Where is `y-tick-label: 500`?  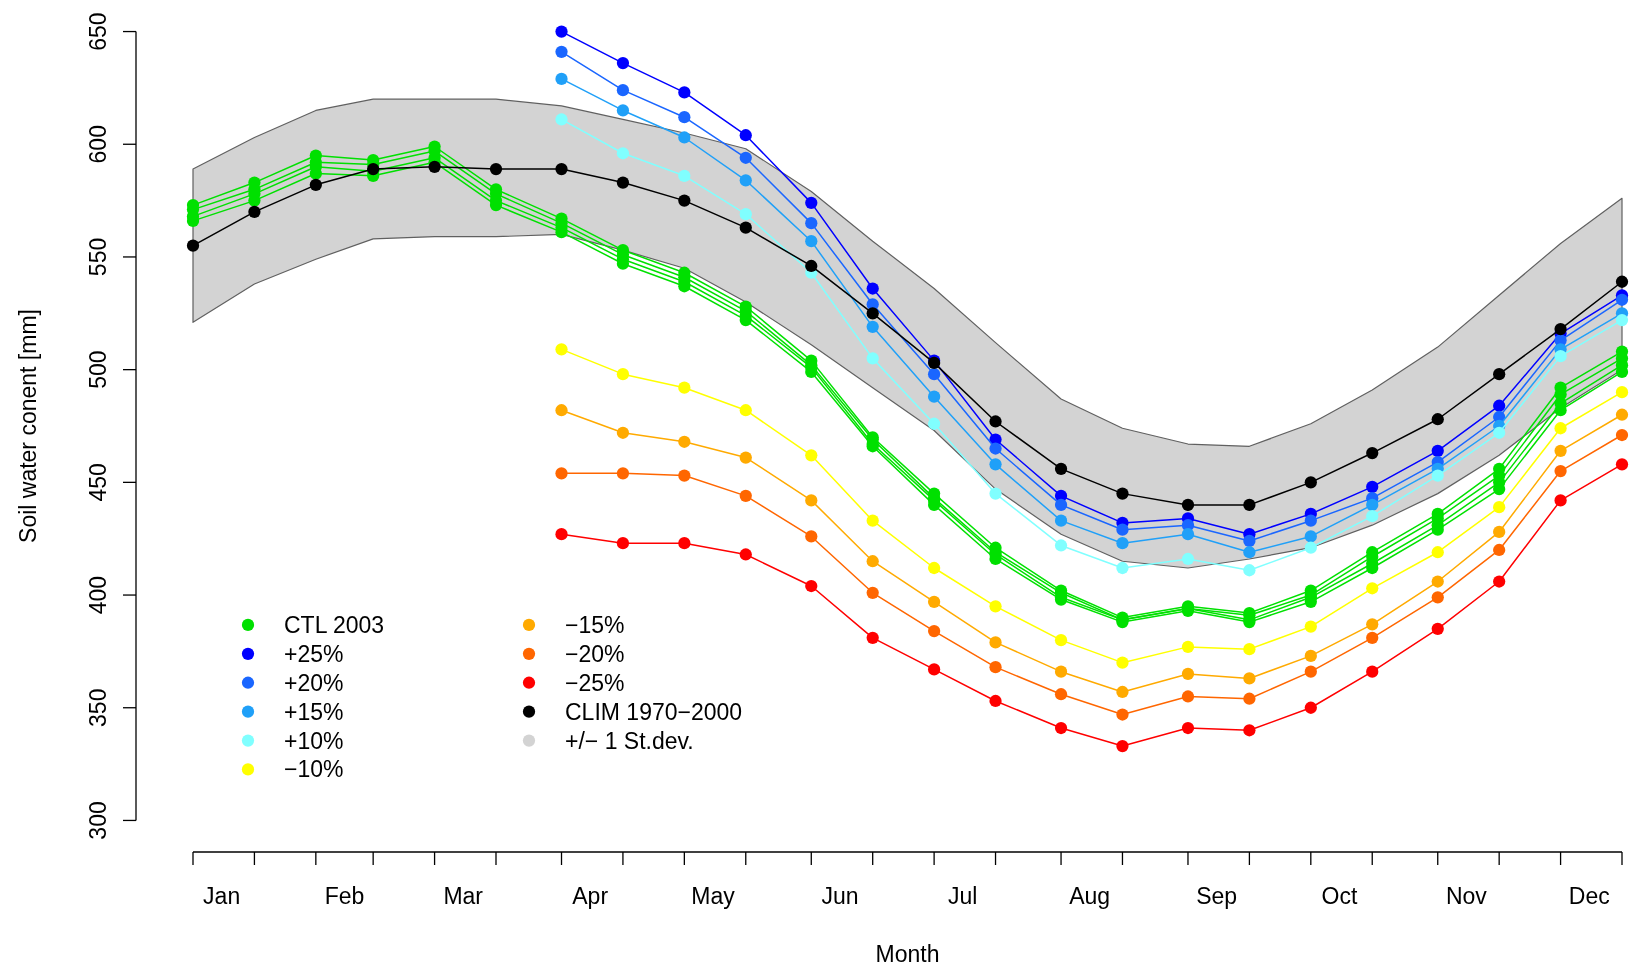
y-tick-label: 500 is located at coordinates (98, 369).